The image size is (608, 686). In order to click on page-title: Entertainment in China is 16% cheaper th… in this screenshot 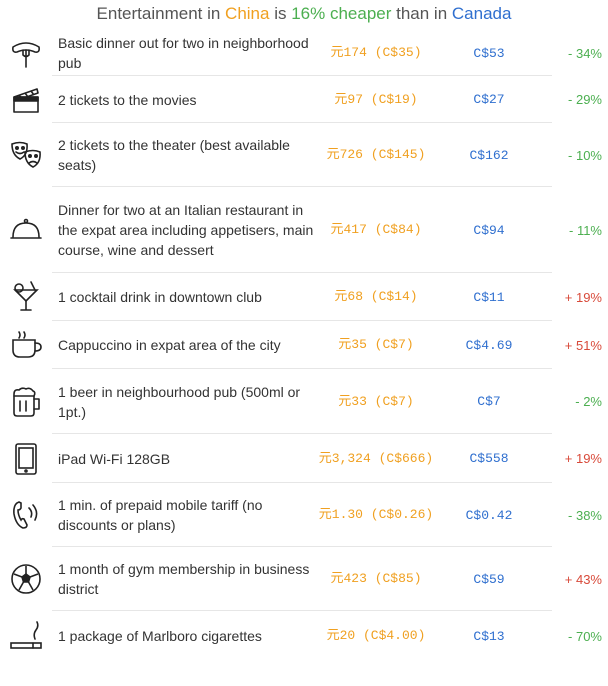, I will do `click(304, 15)`.